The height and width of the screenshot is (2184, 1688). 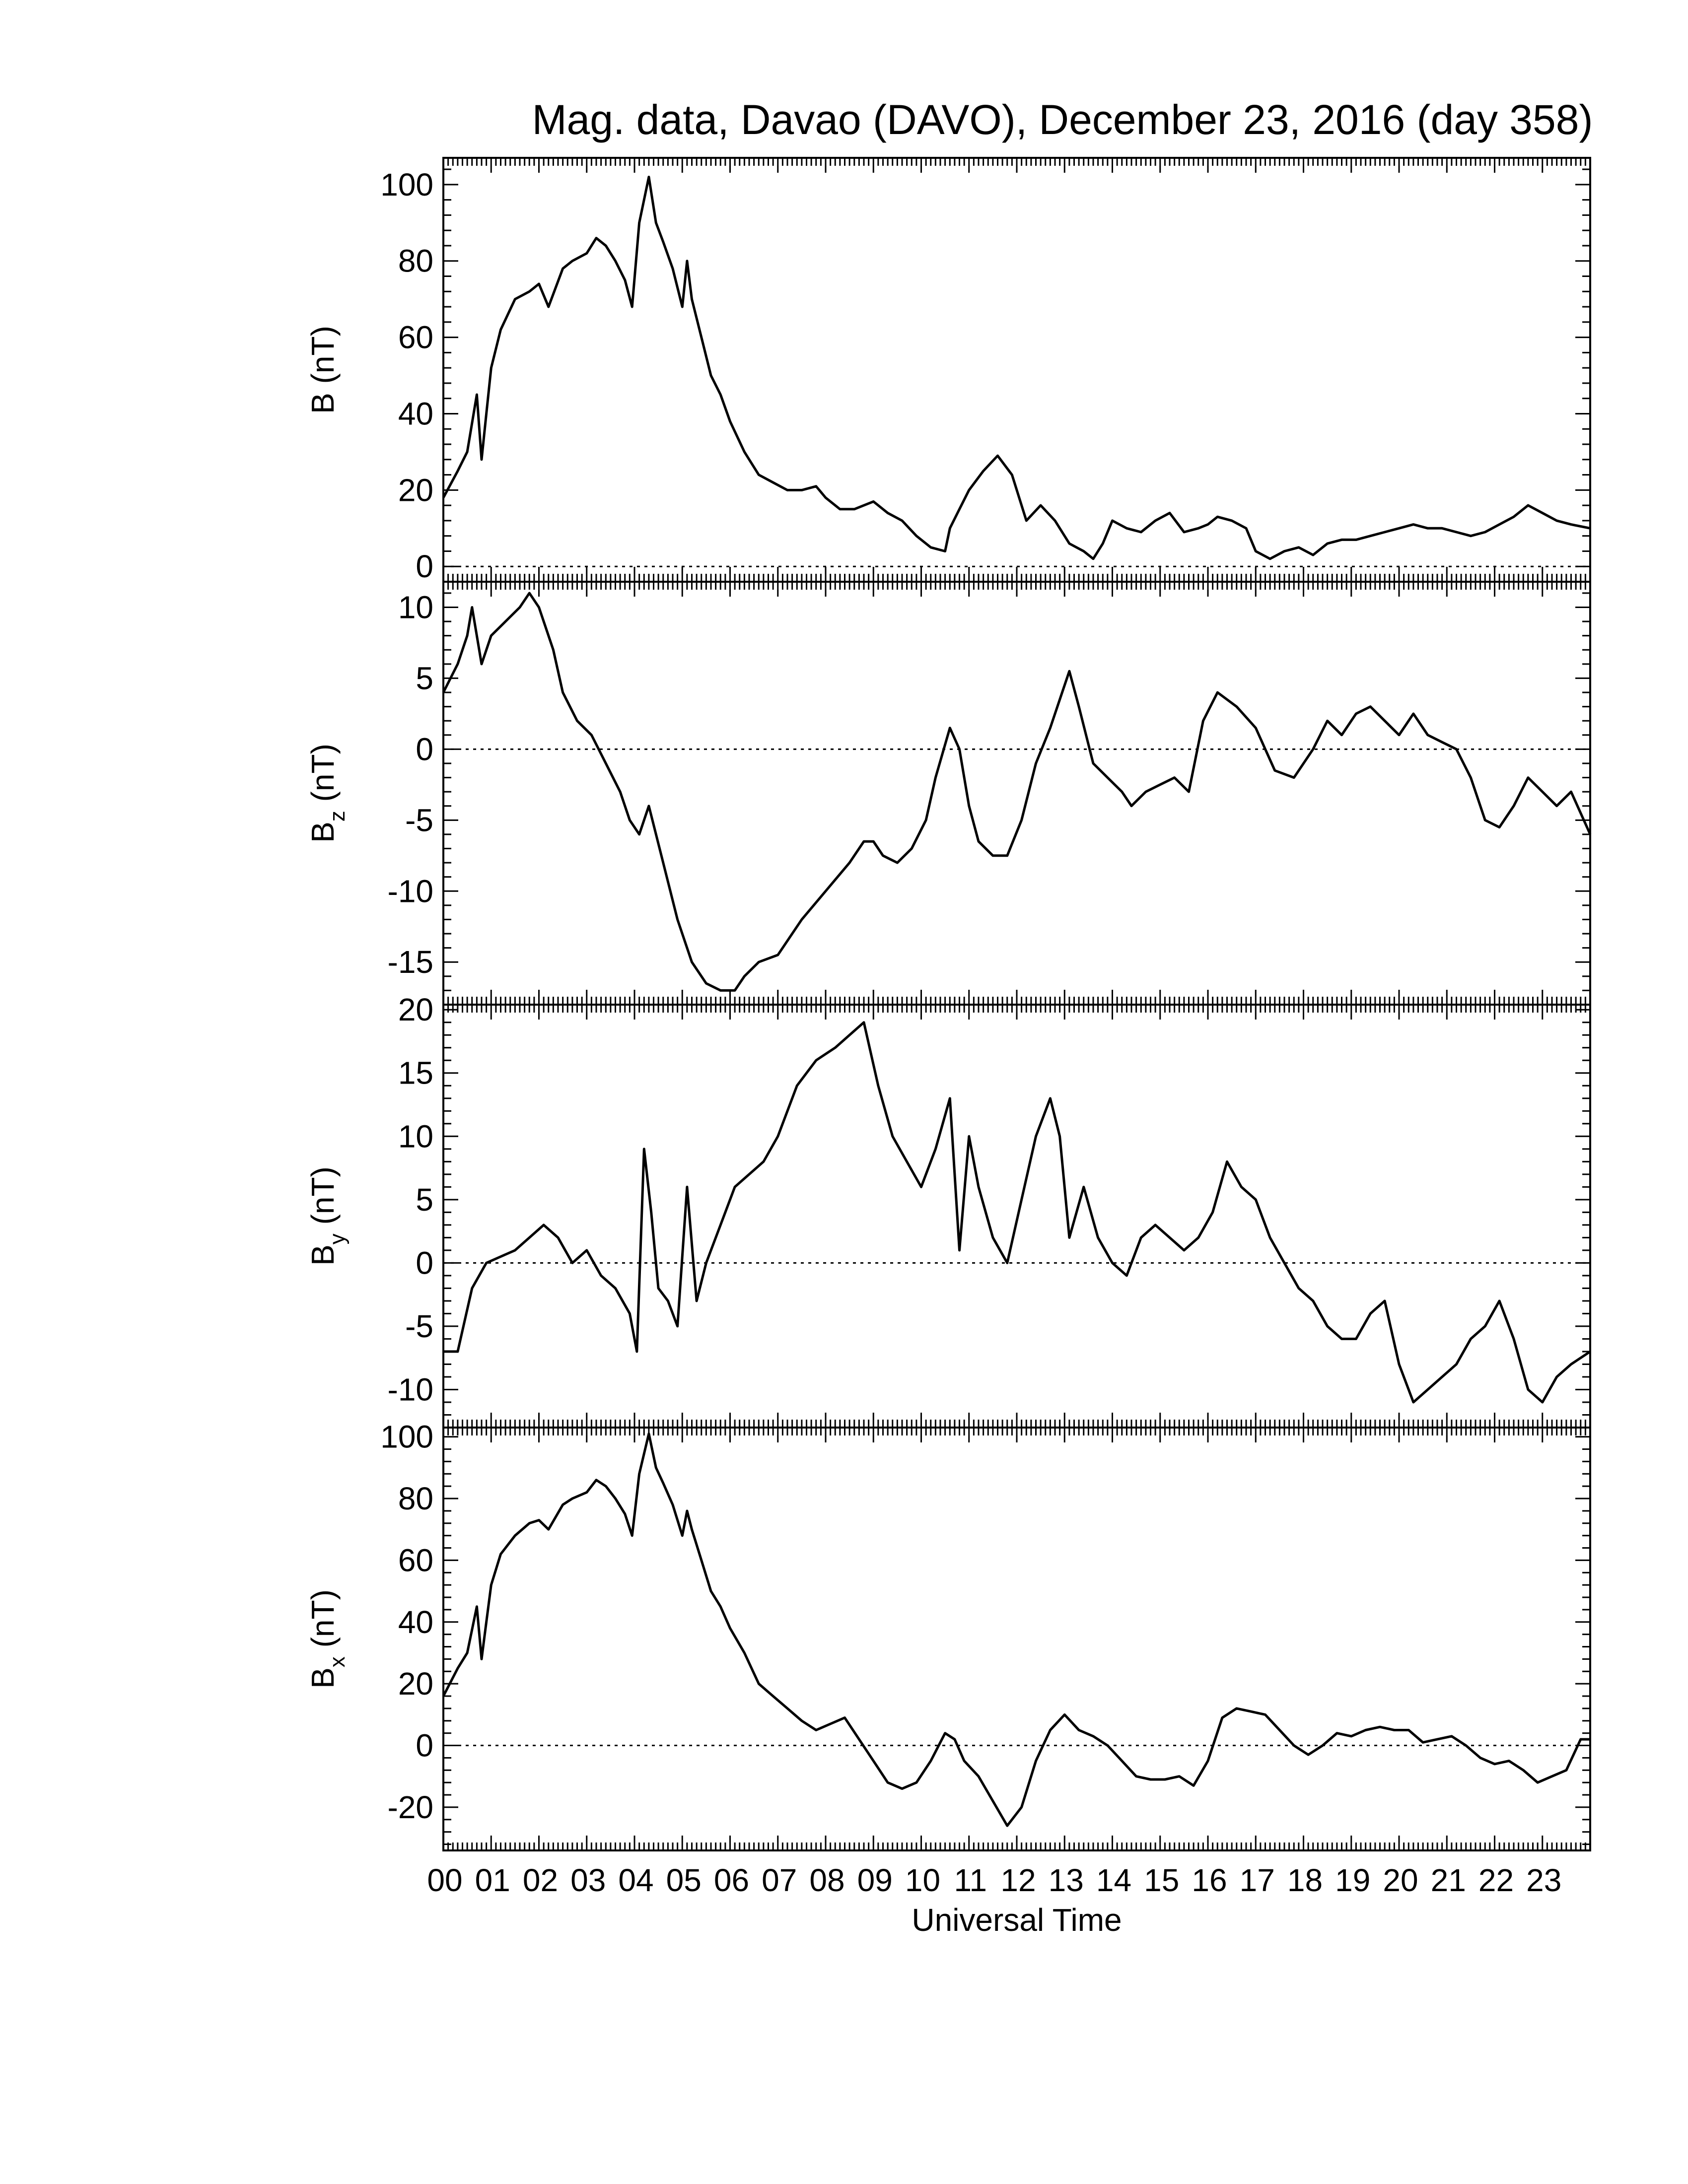 I want to click on y-tick-label: -15, so click(x=411, y=962).